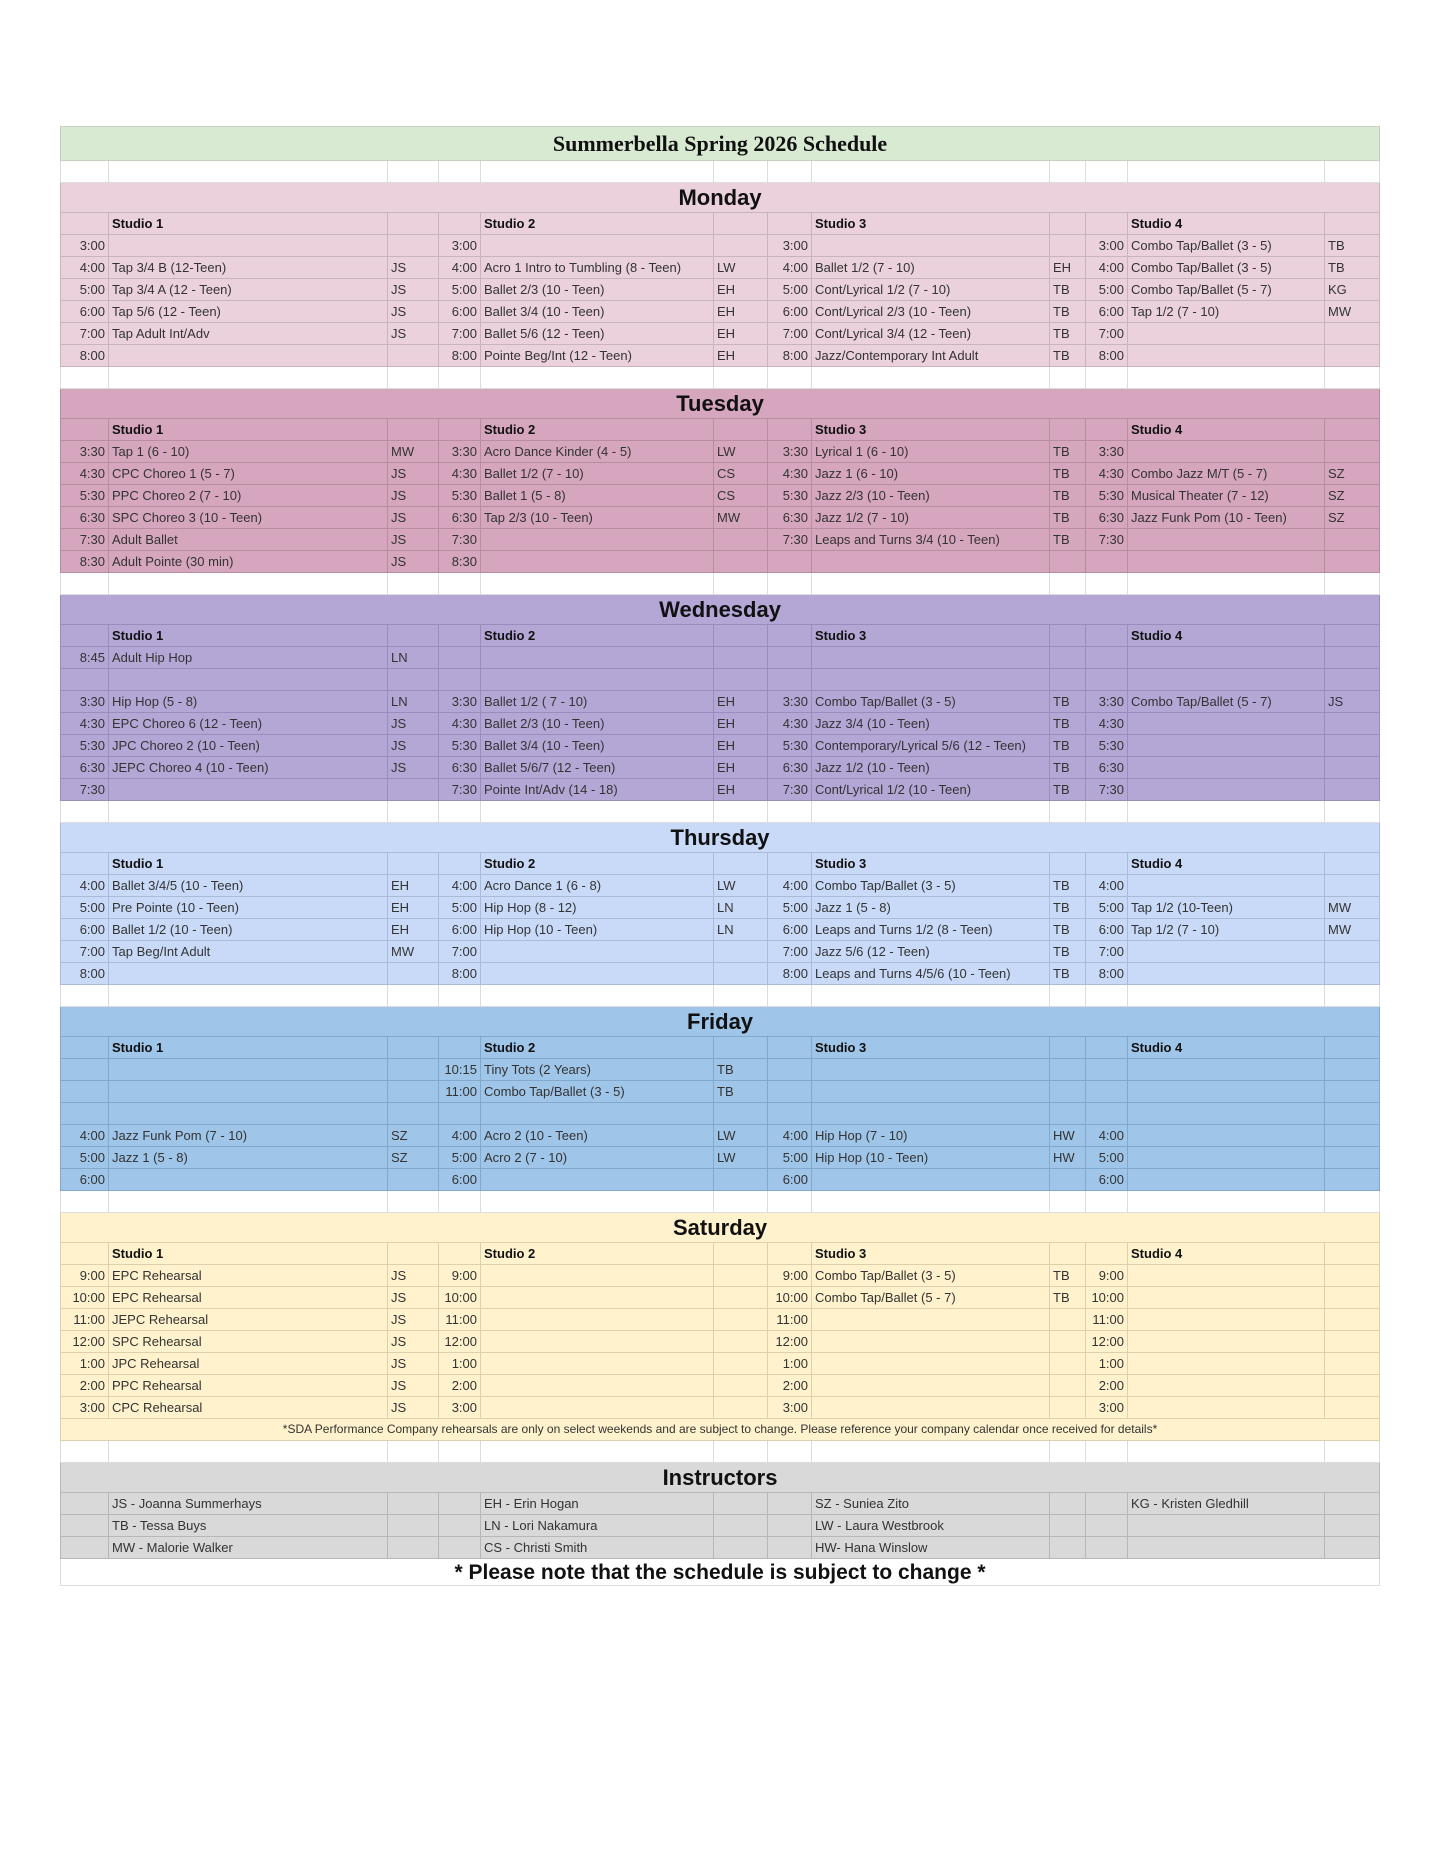  I want to click on time-cell: 3:00, so click(789, 1407).